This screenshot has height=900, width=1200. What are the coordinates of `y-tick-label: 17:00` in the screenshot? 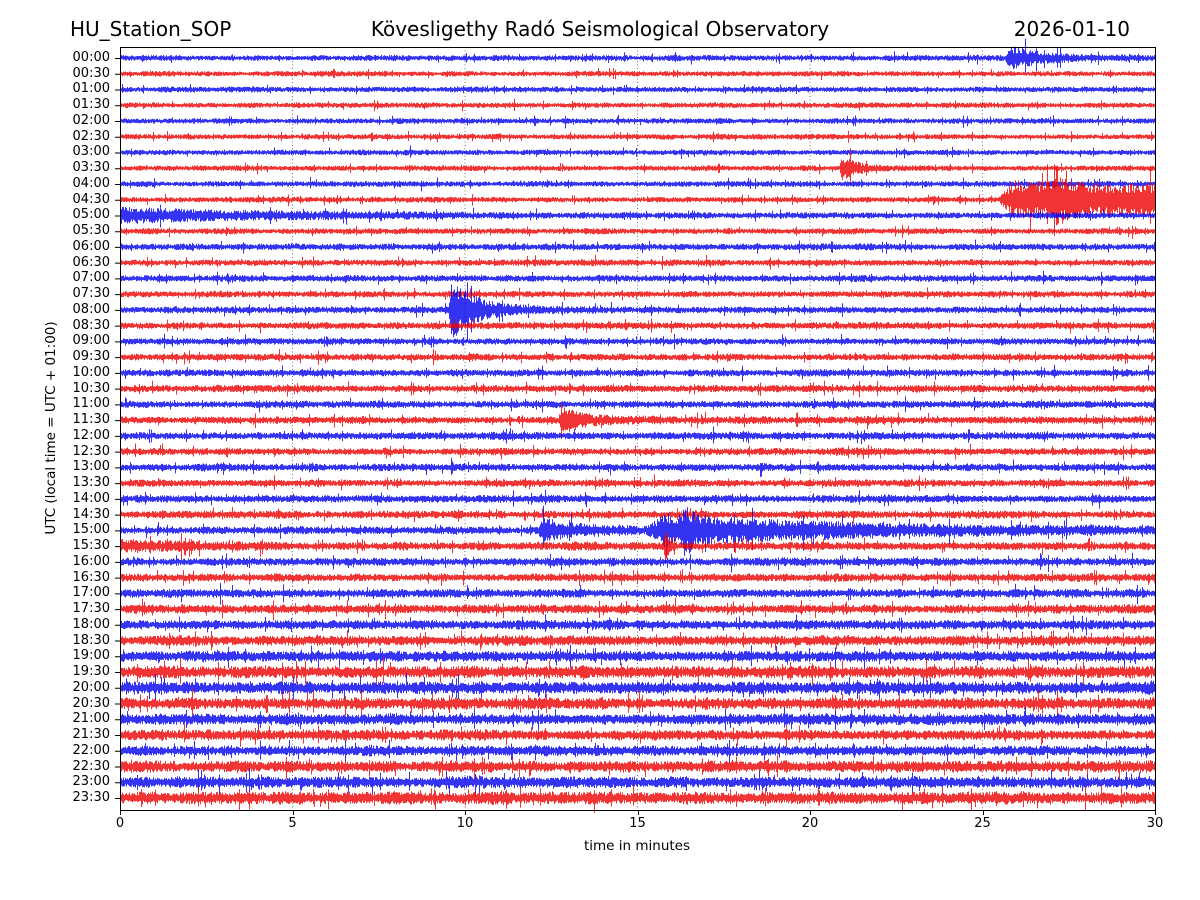 It's located at (91, 593).